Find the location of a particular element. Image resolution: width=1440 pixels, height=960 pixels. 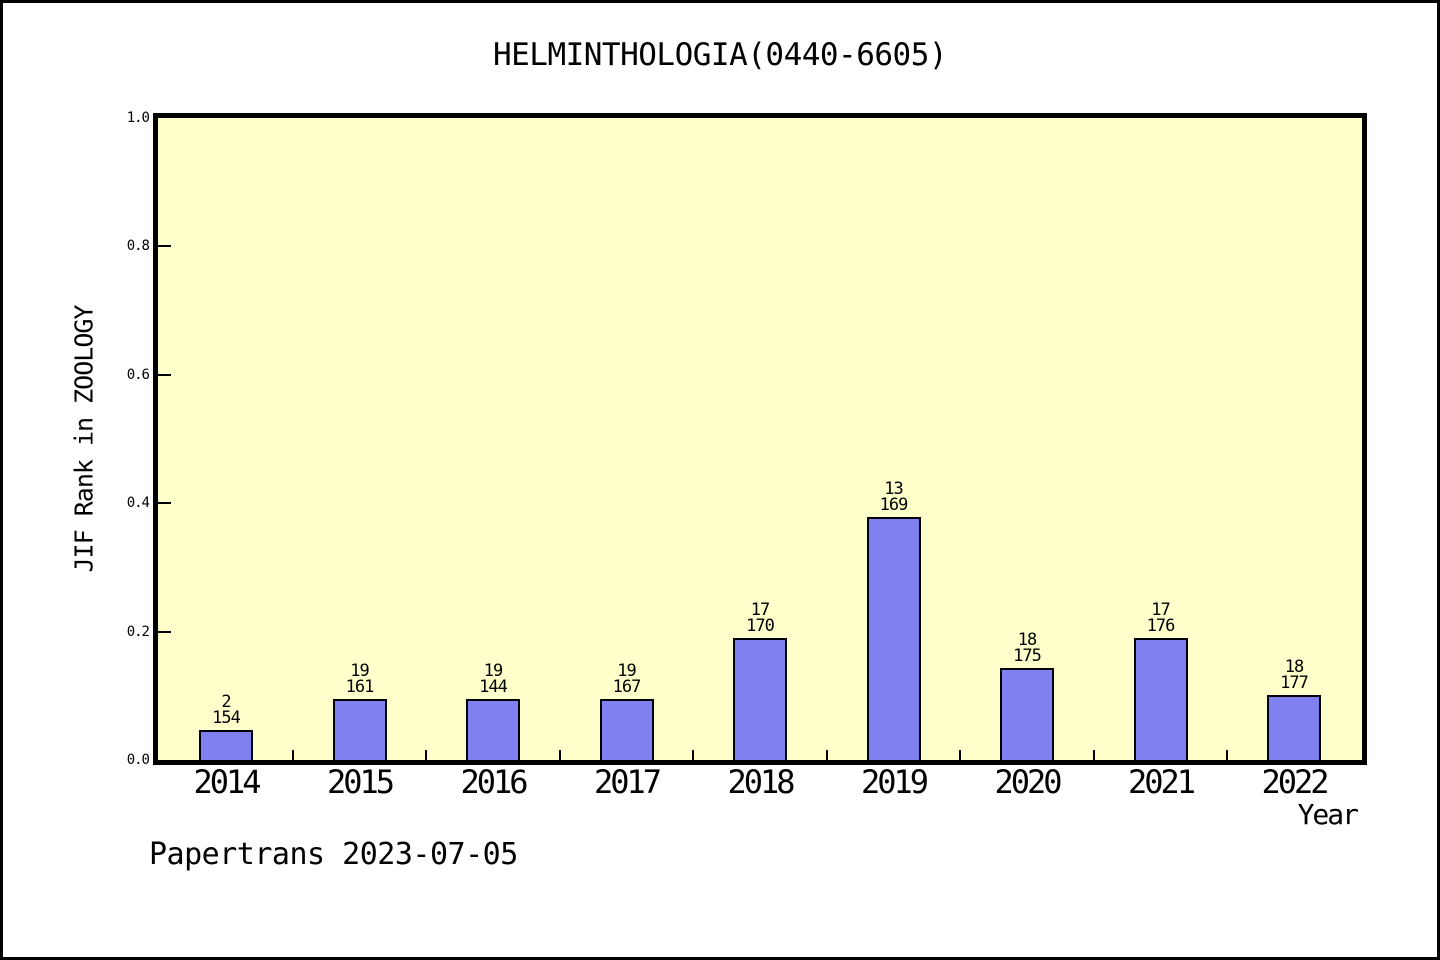

footer-text: Papertrans 2023-07-05 is located at coordinates (333, 854).